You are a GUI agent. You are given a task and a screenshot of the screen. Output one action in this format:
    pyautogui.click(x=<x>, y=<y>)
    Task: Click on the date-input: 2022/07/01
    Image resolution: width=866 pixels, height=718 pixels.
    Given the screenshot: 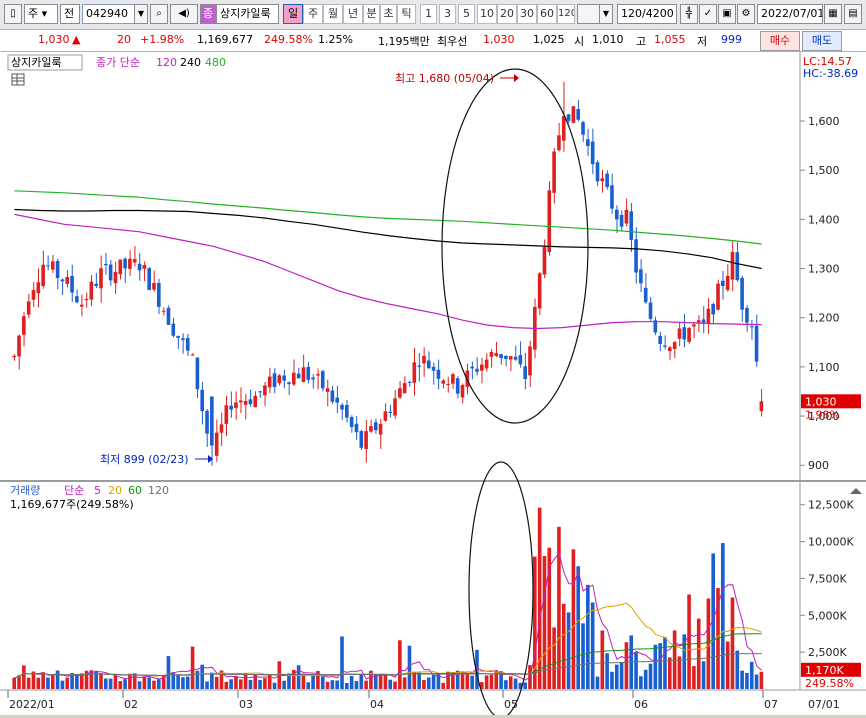 What is the action you would take?
    pyautogui.click(x=790, y=14)
    